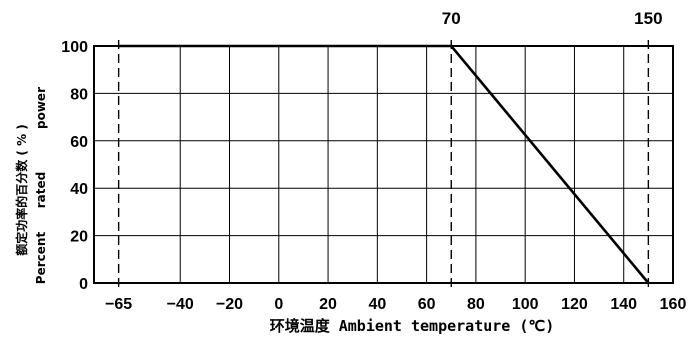 Image resolution: width=689 pixels, height=340 pixels. Describe the element at coordinates (83, 284) in the screenshot. I see `y-tick-label-0: 0` at that location.